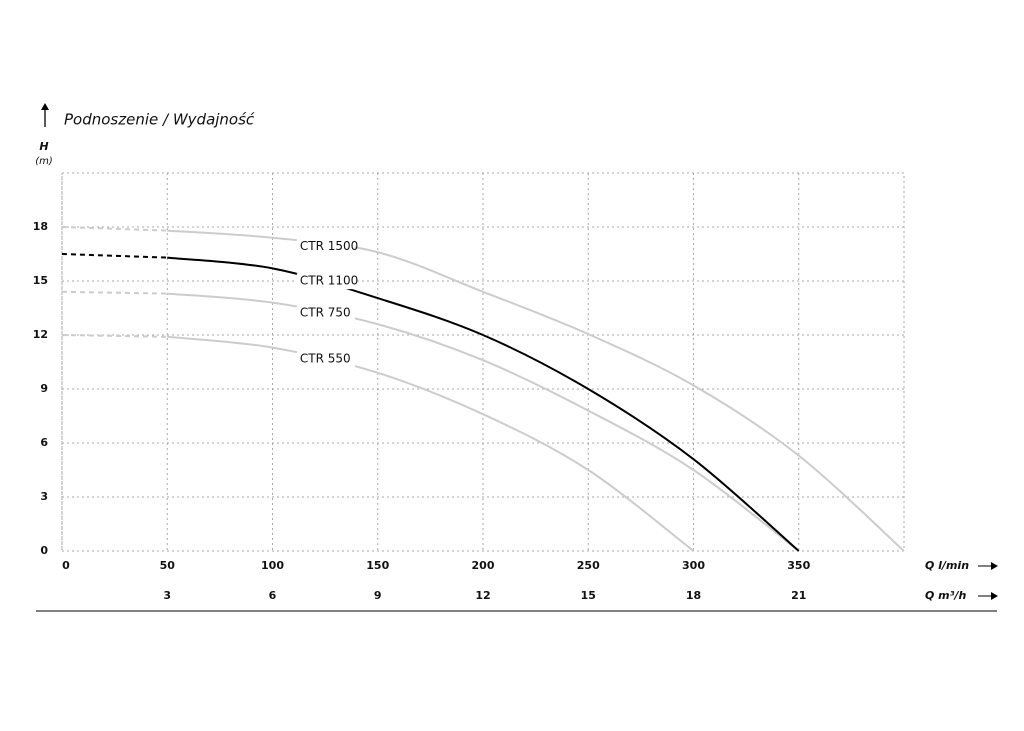 Image resolution: width=1024 pixels, height=731 pixels. I want to click on x-tick-label: 50, so click(168, 565).